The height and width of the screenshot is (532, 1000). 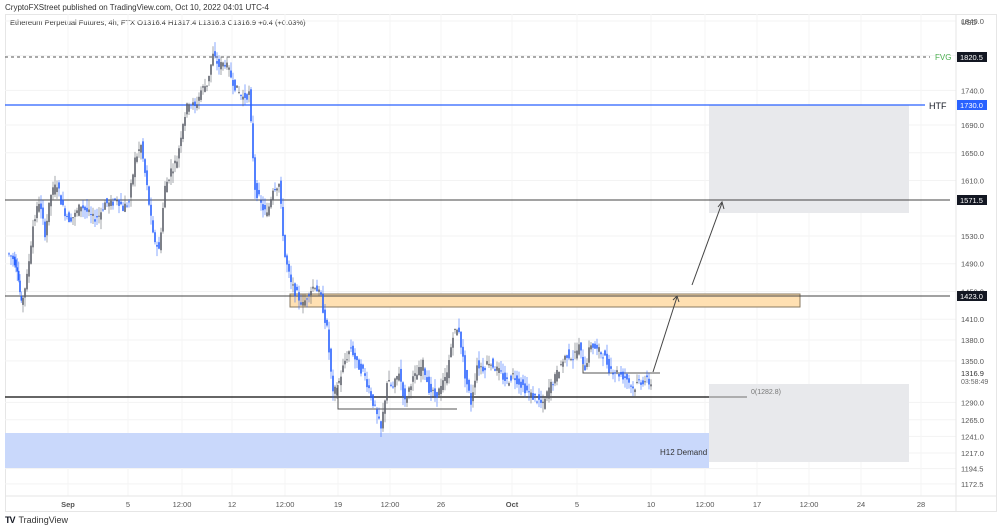 What do you see at coordinates (972, 402) in the screenshot?
I see `price-tick-label: 1290.0` at bounding box center [972, 402].